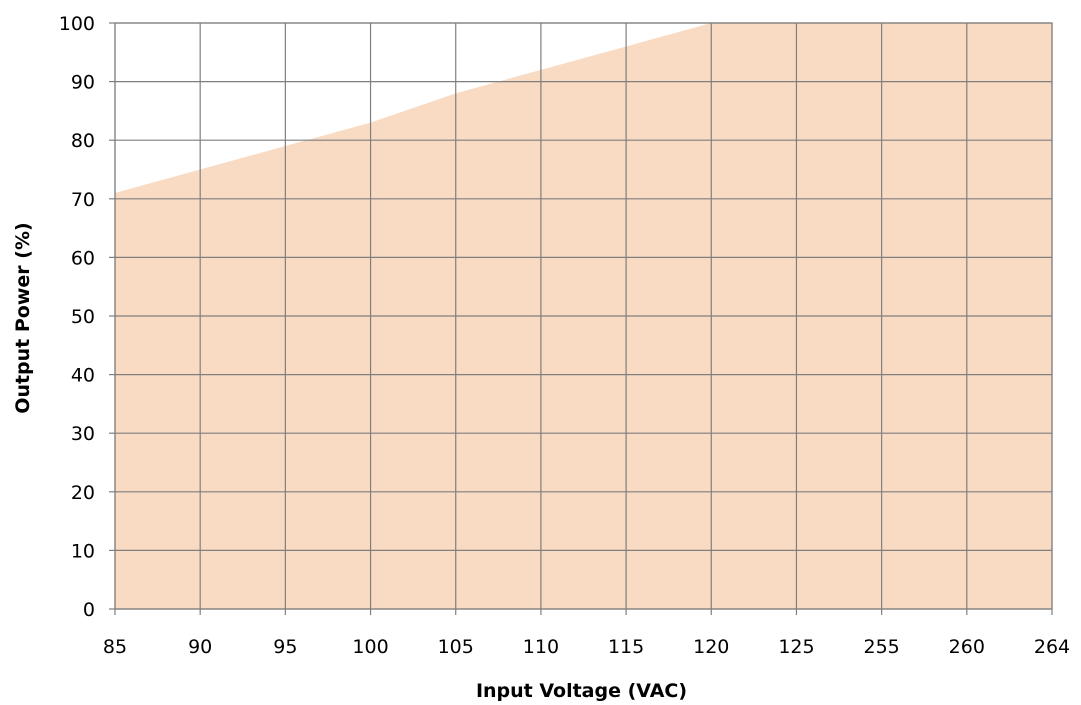 Image resolution: width=1081 pixels, height=705 pixels. What do you see at coordinates (83, 493) in the screenshot?
I see `y-tick-label: 20` at bounding box center [83, 493].